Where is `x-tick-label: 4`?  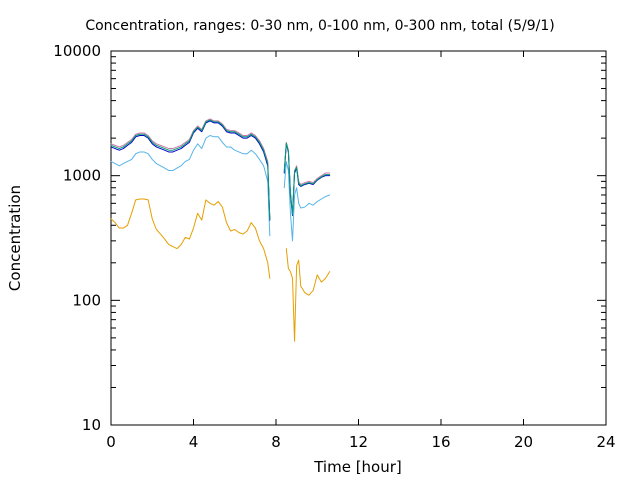 x-tick-label: 4 is located at coordinates (194, 442).